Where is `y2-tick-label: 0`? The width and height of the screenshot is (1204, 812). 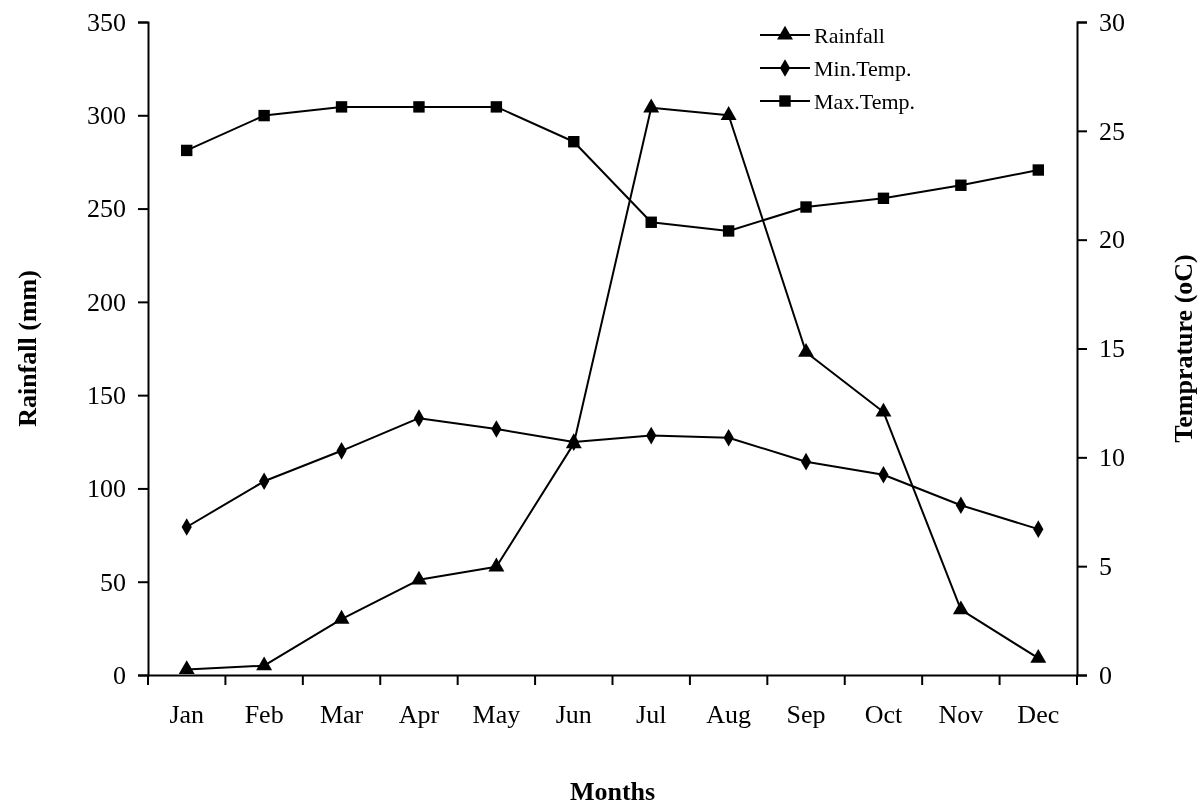
y2-tick-label: 0 is located at coordinates (1105, 675).